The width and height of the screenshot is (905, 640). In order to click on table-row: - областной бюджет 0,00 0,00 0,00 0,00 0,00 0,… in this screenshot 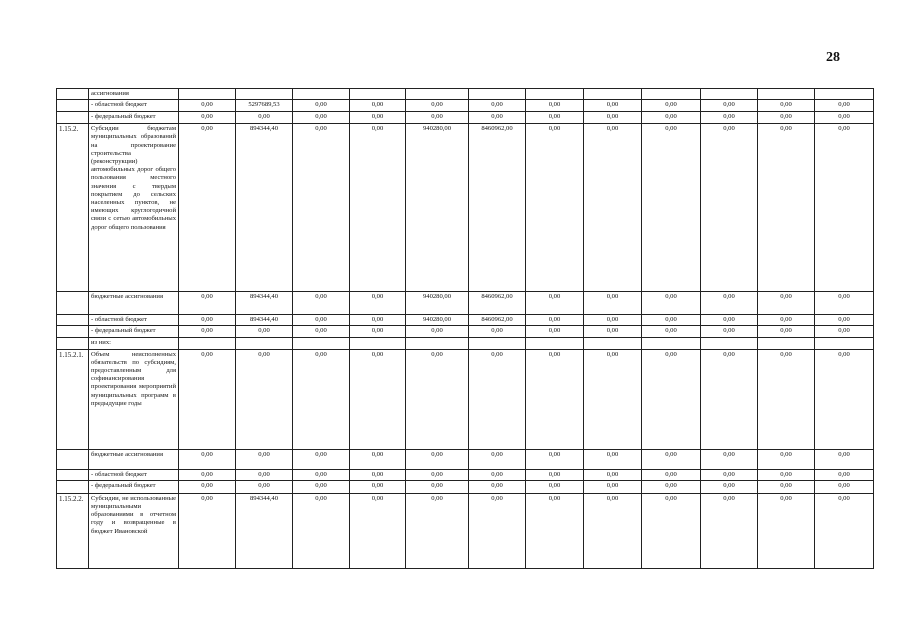, I will do `click(465, 474)`.